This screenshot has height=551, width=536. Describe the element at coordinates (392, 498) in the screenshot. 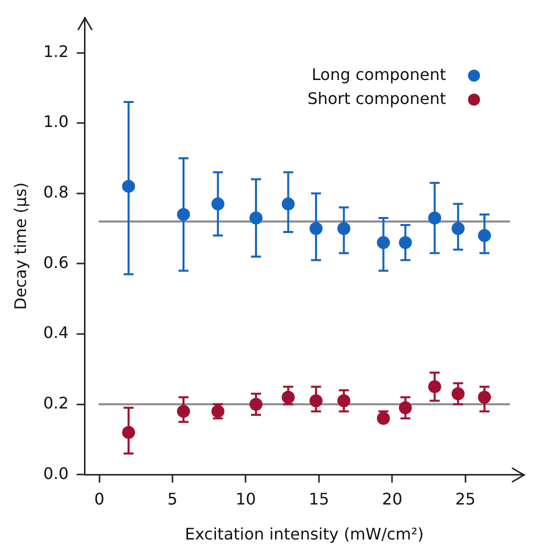

I see `x-tick-label: 20` at that location.